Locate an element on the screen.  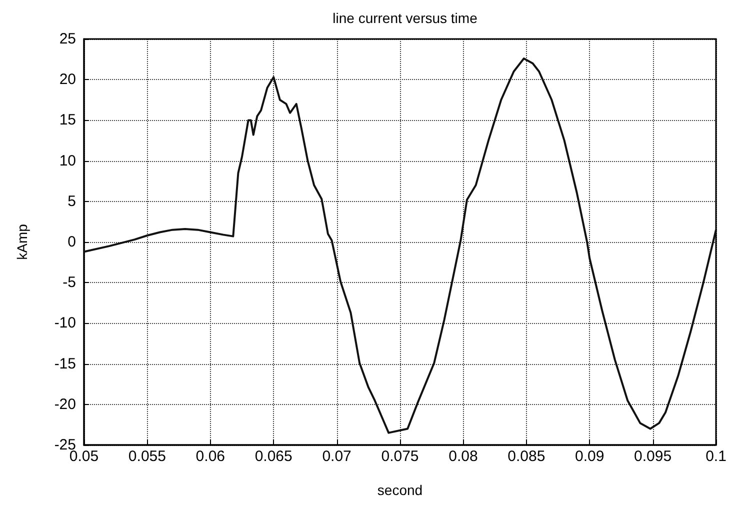
x-tick-label: 0.07 is located at coordinates (337, 456).